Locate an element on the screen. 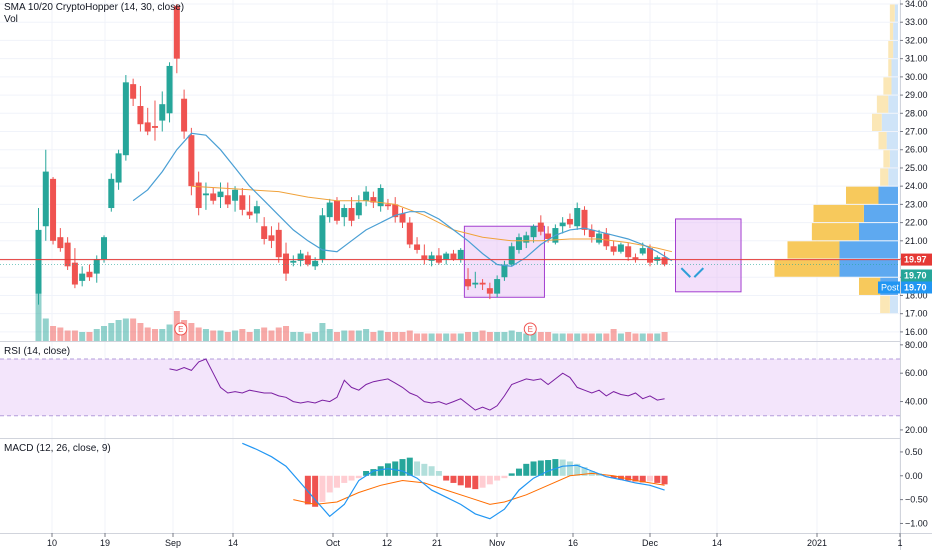 The height and width of the screenshot is (555, 932). sma-slow-line is located at coordinates (432, 219).